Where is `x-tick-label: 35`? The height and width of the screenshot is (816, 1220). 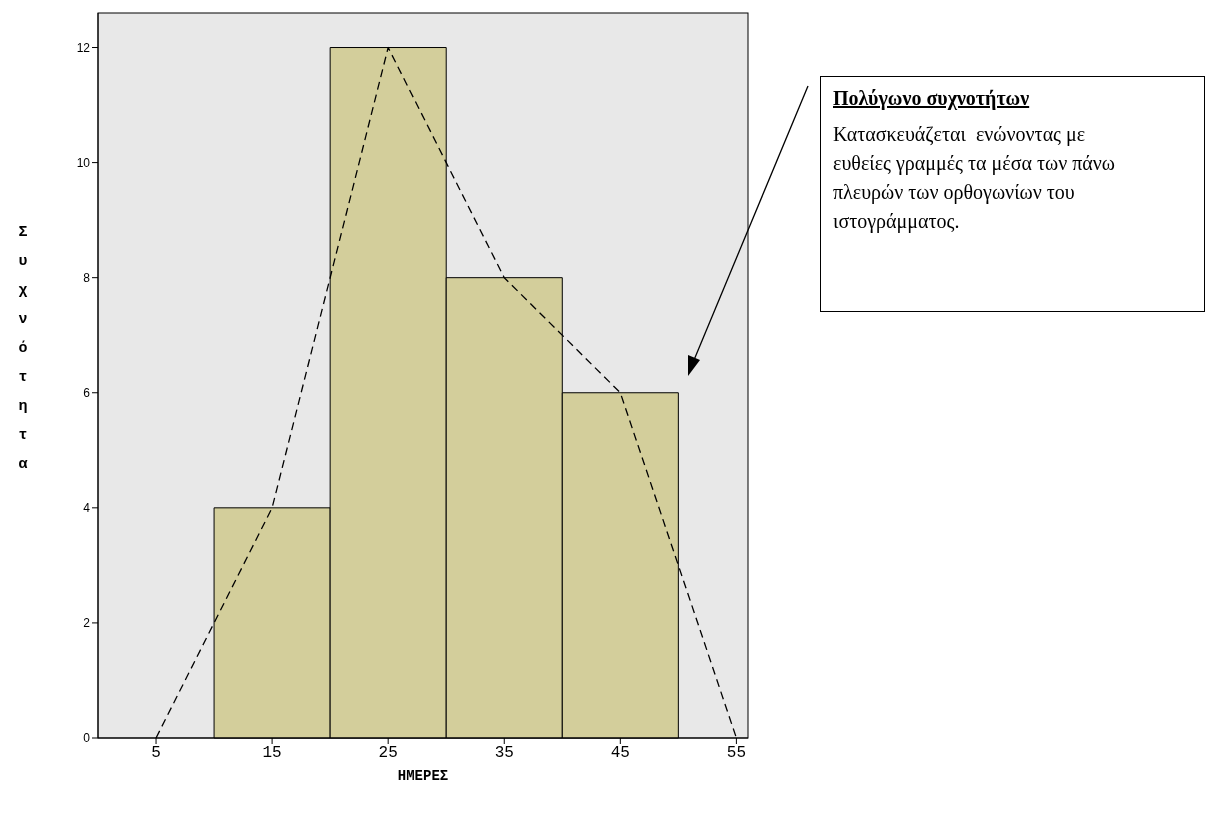
x-tick-label: 35 is located at coordinates (504, 753).